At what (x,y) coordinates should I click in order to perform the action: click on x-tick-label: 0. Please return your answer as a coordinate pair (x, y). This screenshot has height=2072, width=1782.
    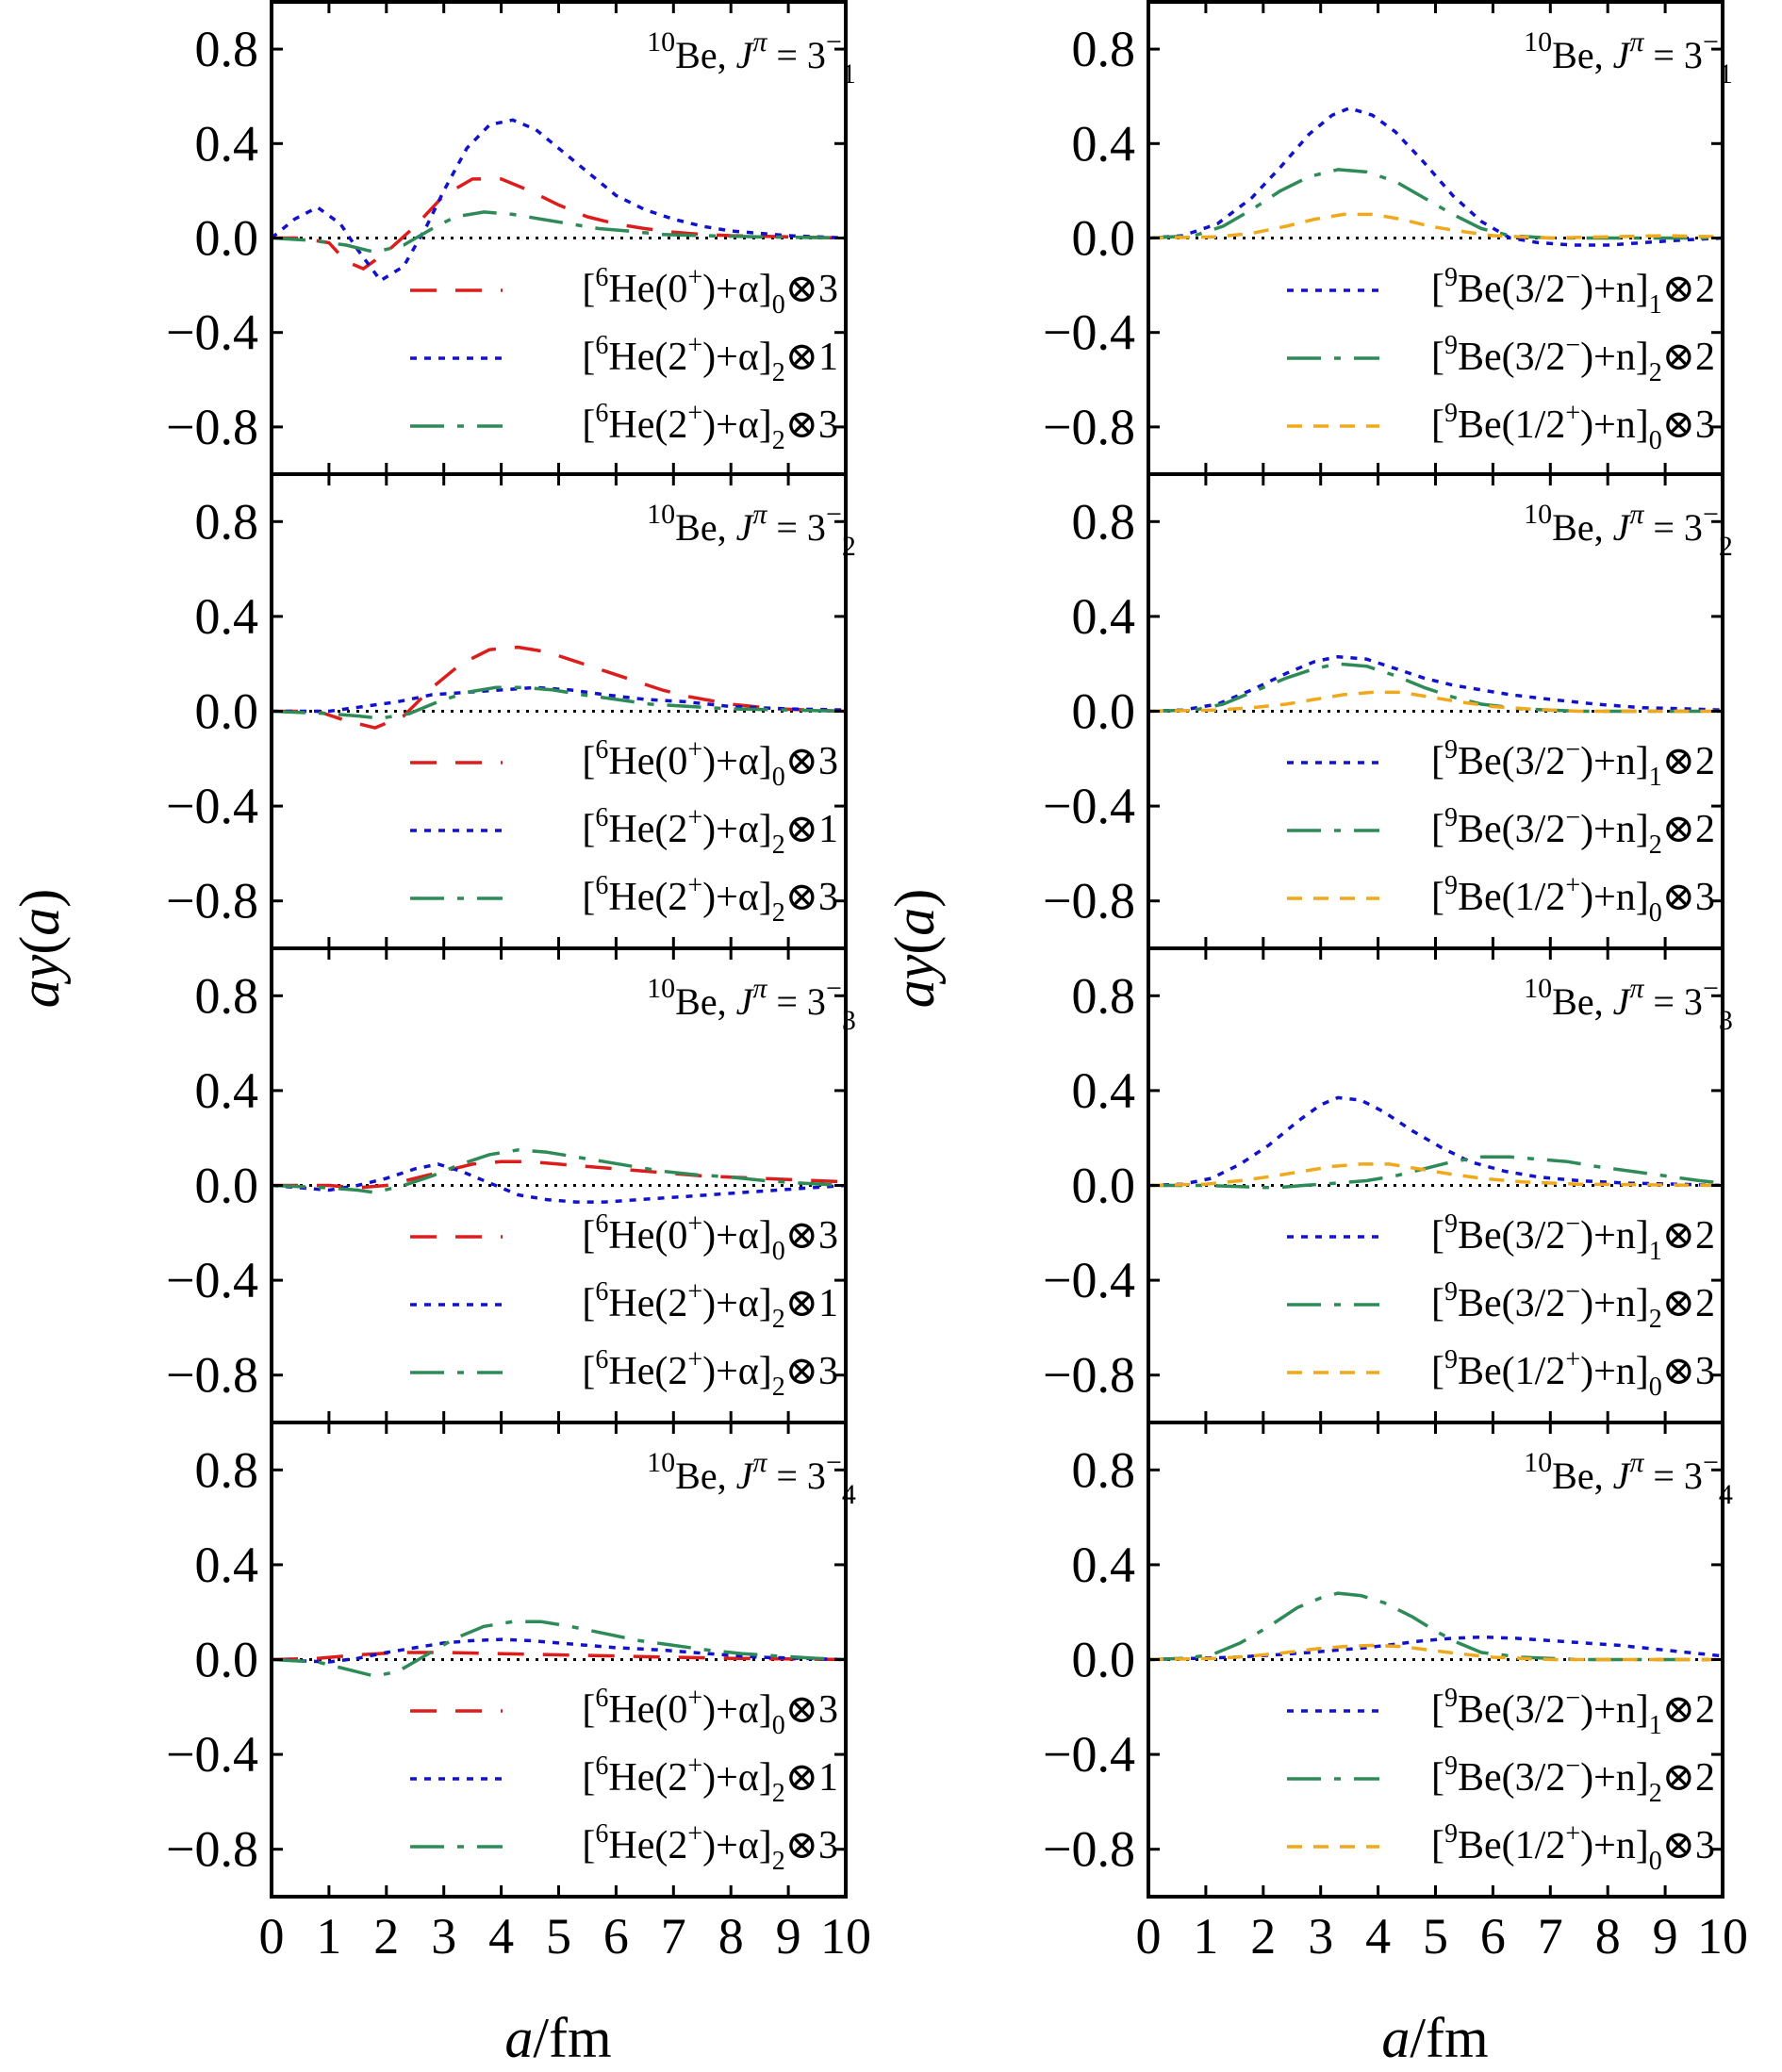
    Looking at the image, I should click on (1149, 1936).